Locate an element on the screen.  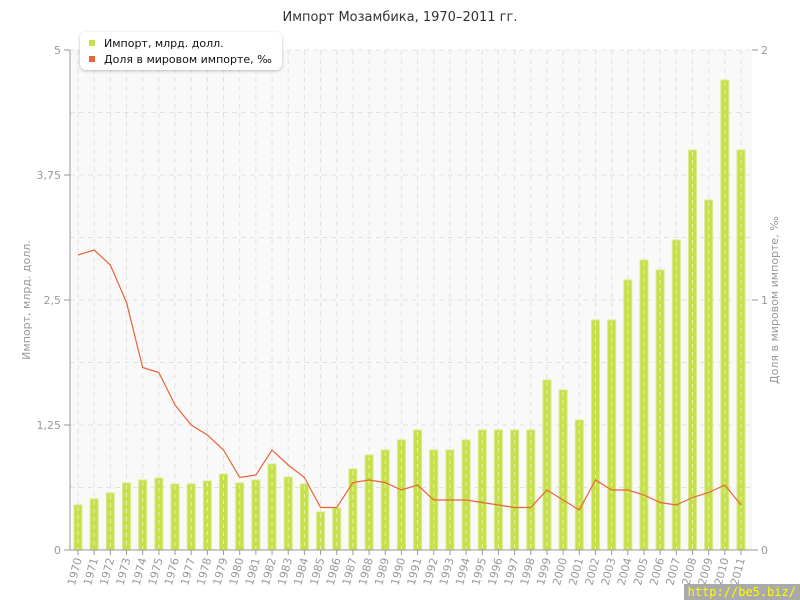
y-tick-label: 3,75 is located at coordinates (49, 175).